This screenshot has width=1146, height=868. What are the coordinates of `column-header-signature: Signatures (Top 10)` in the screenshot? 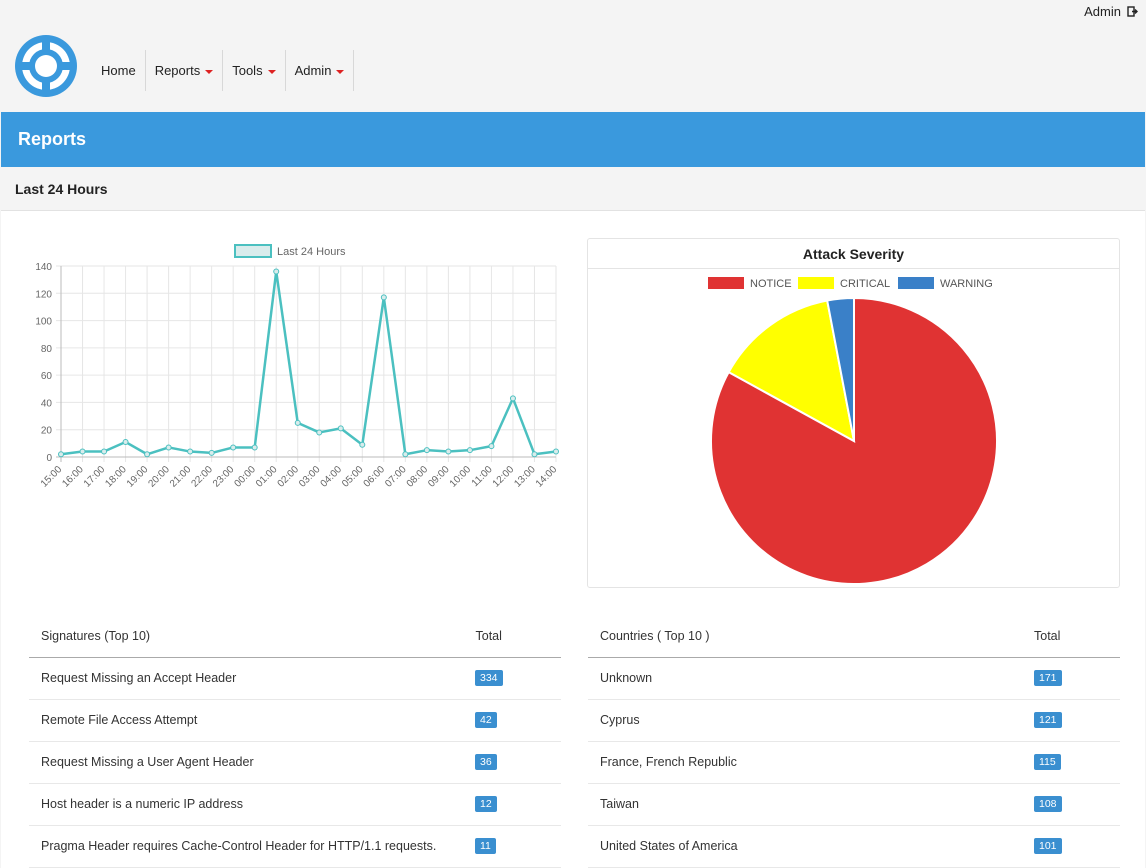 It's located at (246, 636).